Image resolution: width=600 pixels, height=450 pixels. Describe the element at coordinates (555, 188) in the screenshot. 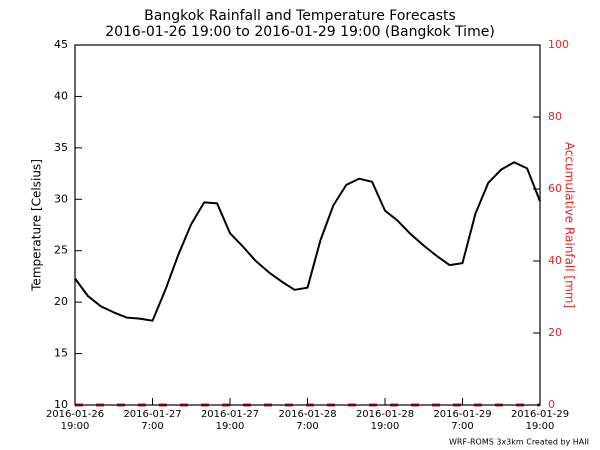

I see `y2-tick-label: 60` at that location.